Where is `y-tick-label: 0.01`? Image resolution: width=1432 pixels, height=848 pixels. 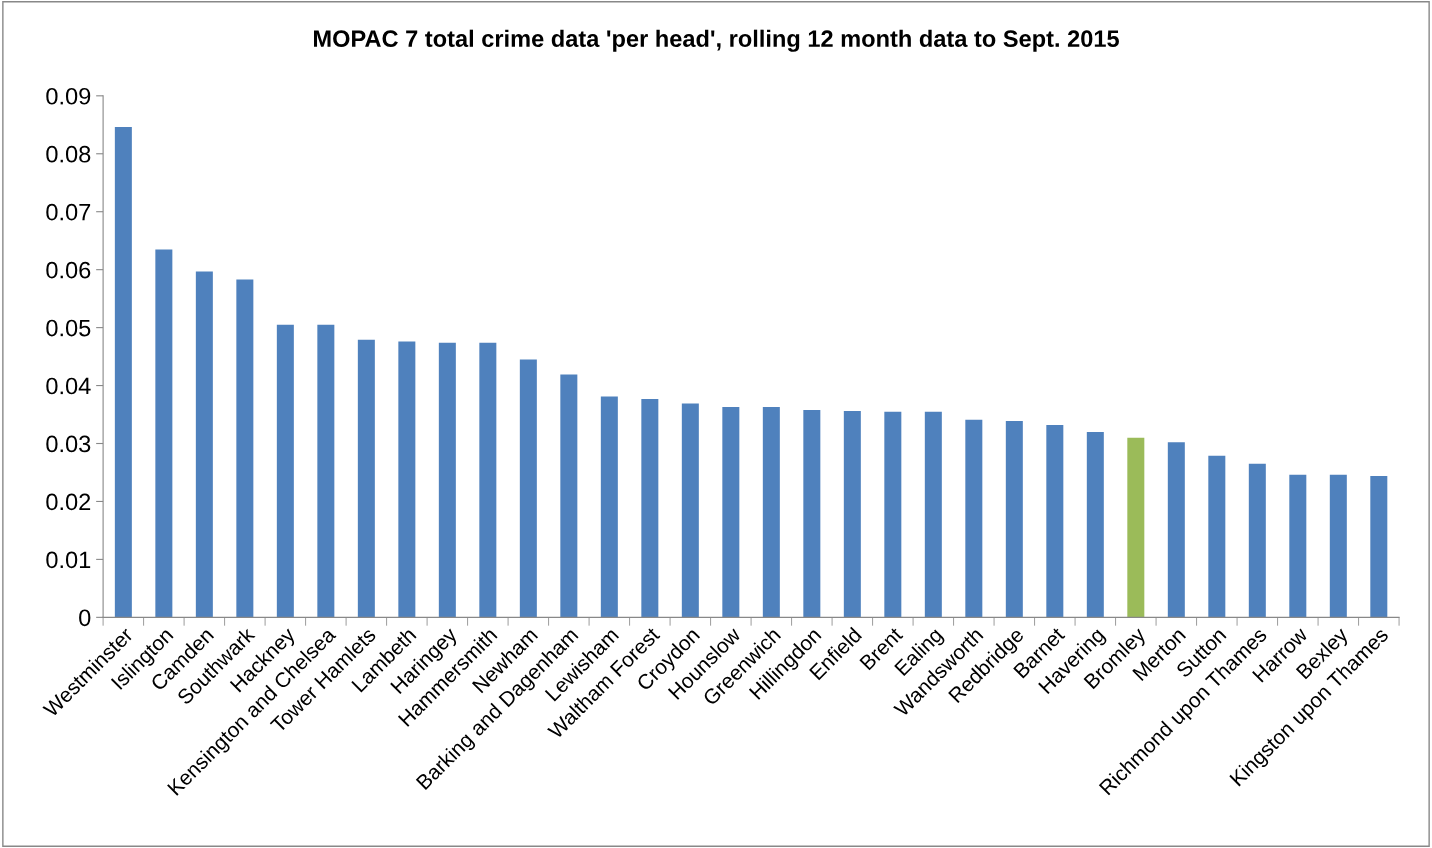 y-tick-label: 0.01 is located at coordinates (68, 560).